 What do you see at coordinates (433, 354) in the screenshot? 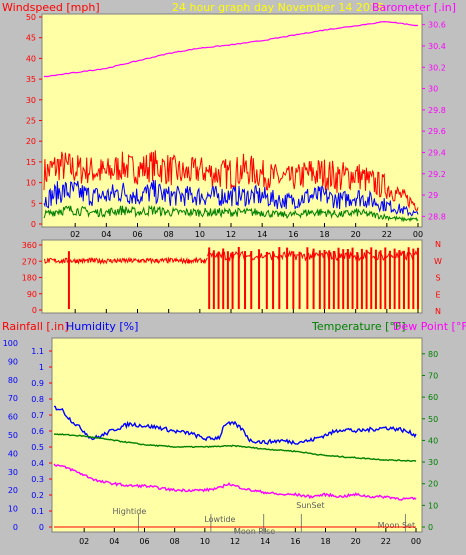
I see `temp-tick-label: 80` at bounding box center [433, 354].